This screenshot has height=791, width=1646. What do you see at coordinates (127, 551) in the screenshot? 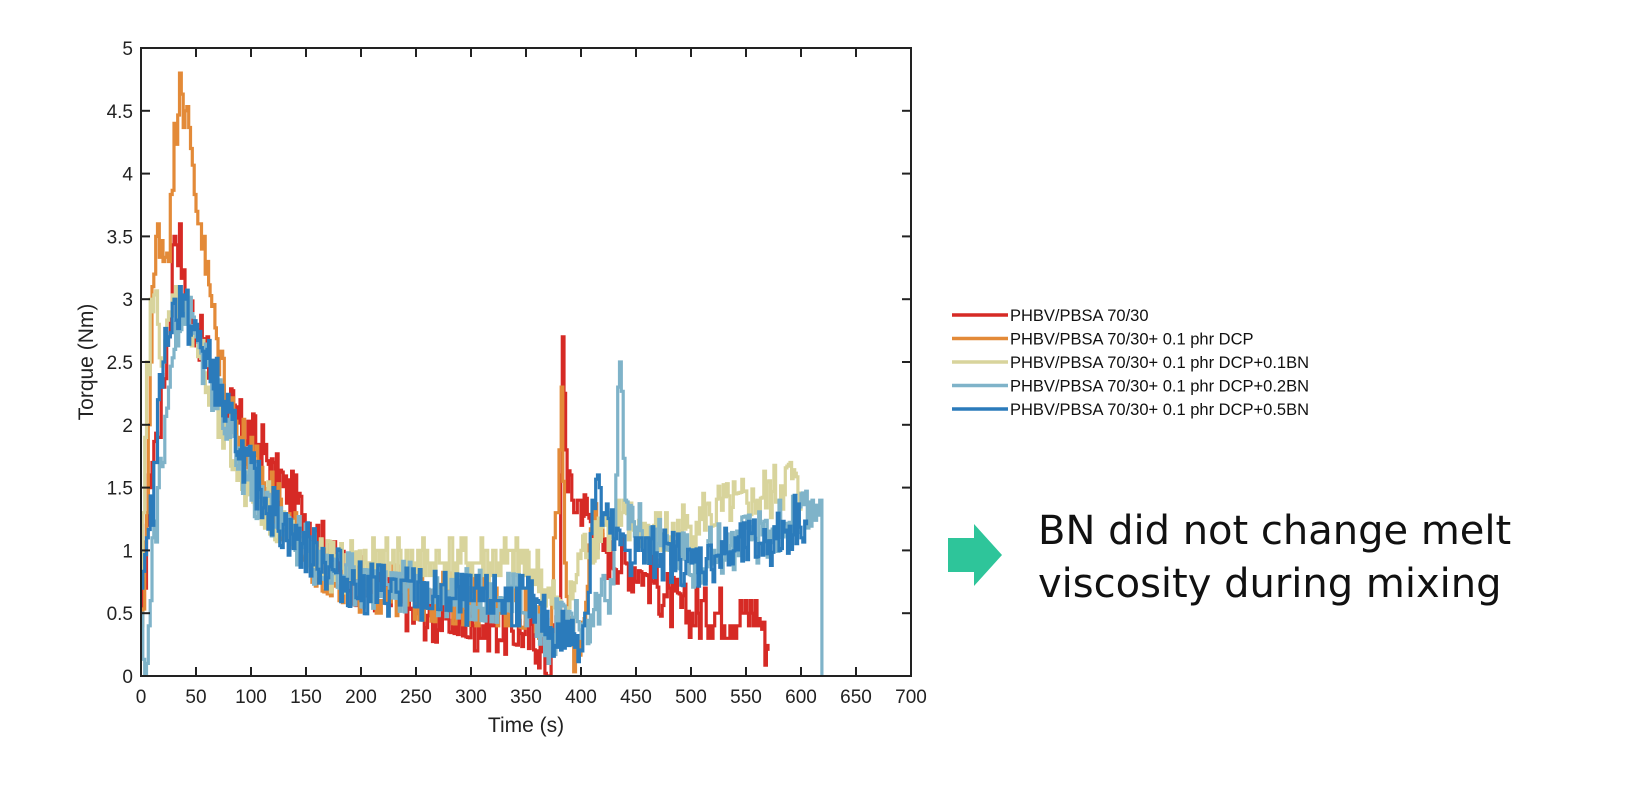
I see `y-tick-label: 1` at bounding box center [127, 551].